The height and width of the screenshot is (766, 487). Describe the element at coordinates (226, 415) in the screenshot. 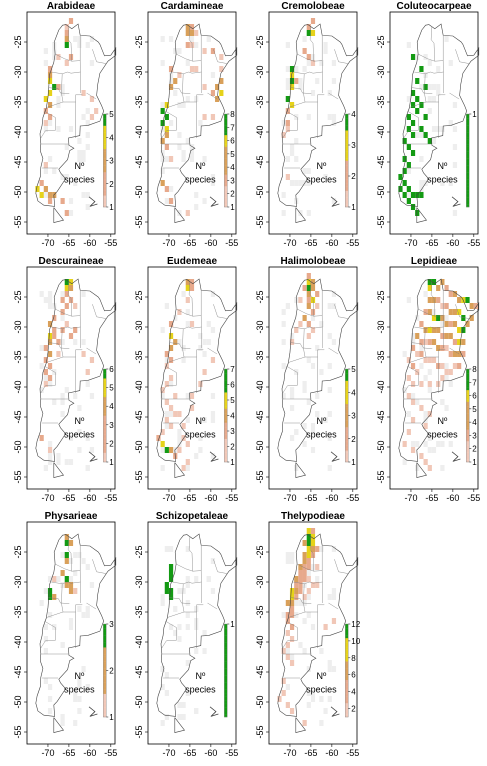

I see `legend-bar` at that location.